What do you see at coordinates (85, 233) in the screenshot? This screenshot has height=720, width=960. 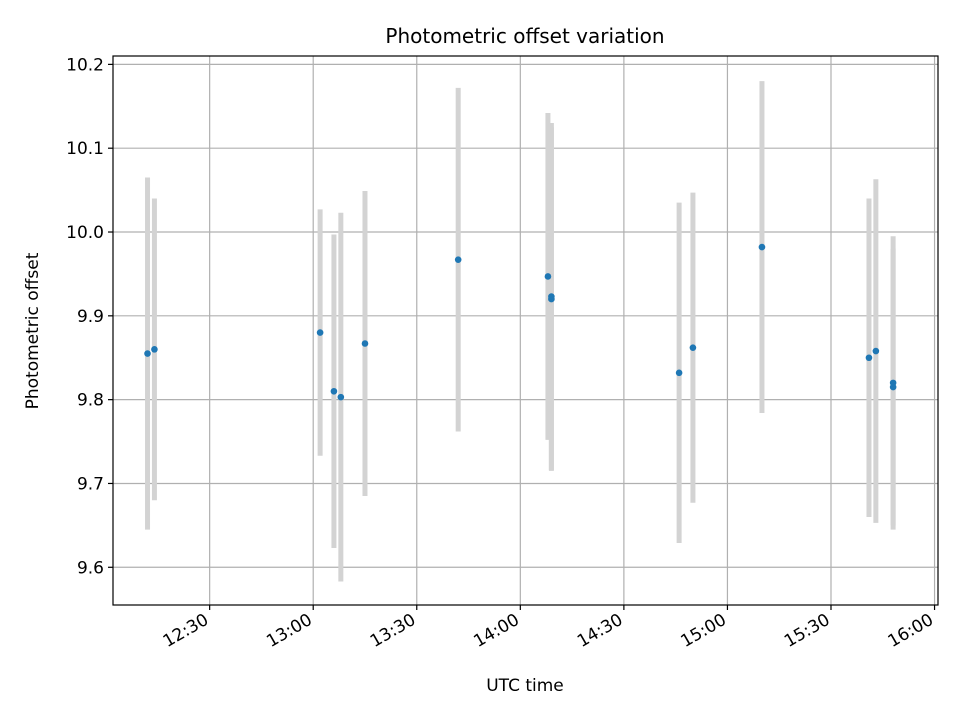 I see `y-tick-label: 10.0` at bounding box center [85, 233].